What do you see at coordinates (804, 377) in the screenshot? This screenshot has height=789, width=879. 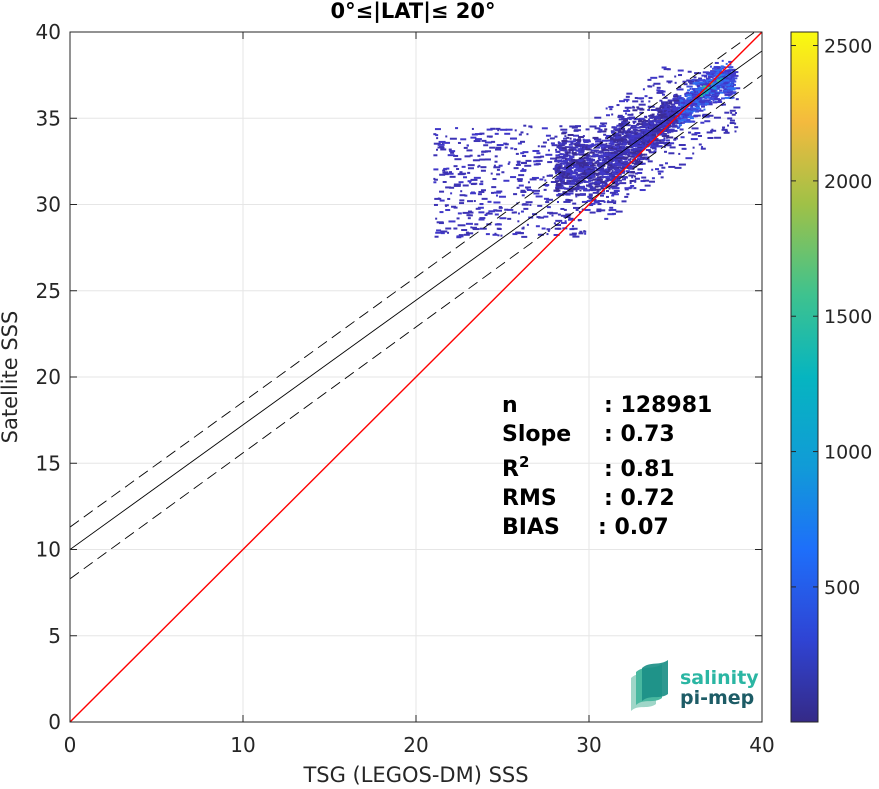 I see `colorbar` at bounding box center [804, 377].